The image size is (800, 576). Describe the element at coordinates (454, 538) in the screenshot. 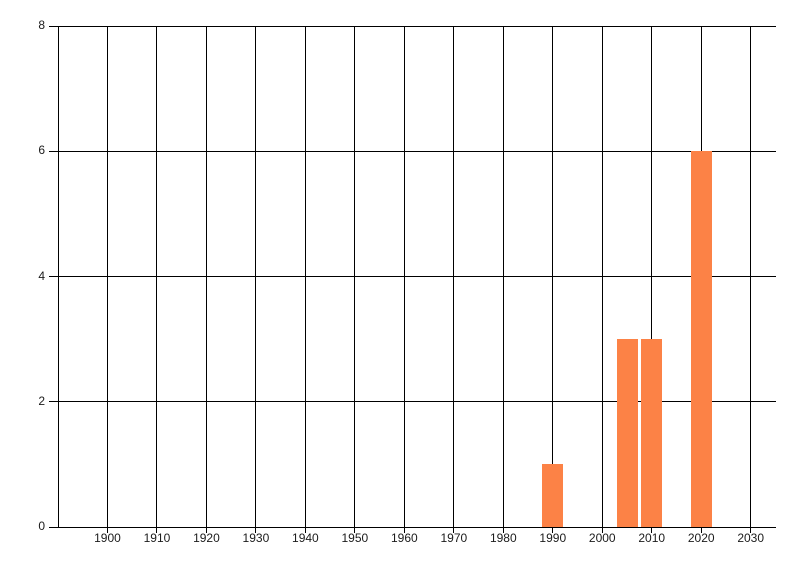

I see `x-axis-tick-label: 1970` at that location.